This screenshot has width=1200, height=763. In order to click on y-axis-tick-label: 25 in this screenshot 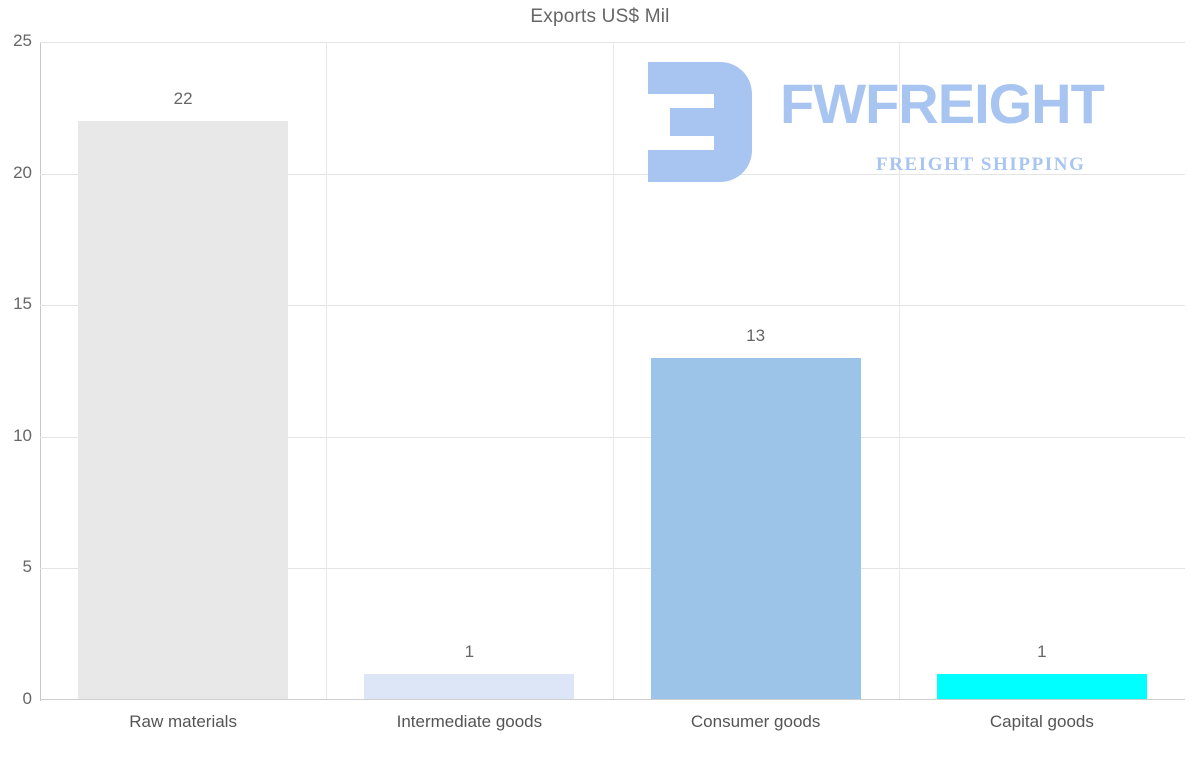, I will do `click(22, 40)`.